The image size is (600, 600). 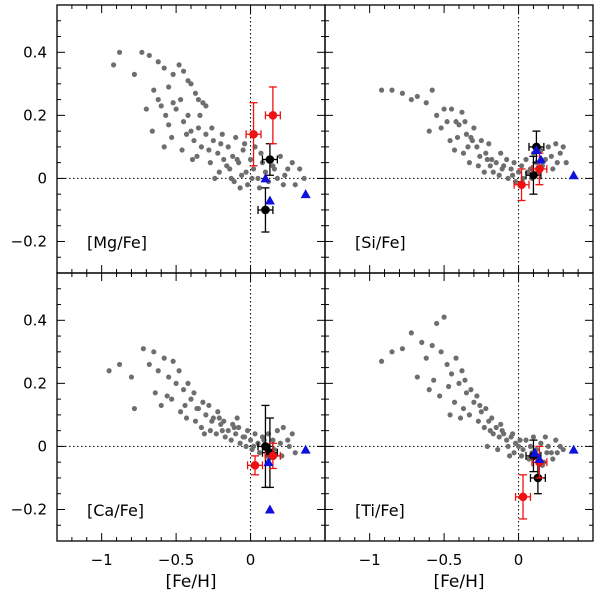 I want to click on panel-label: [Si/Fe], so click(x=380, y=242).